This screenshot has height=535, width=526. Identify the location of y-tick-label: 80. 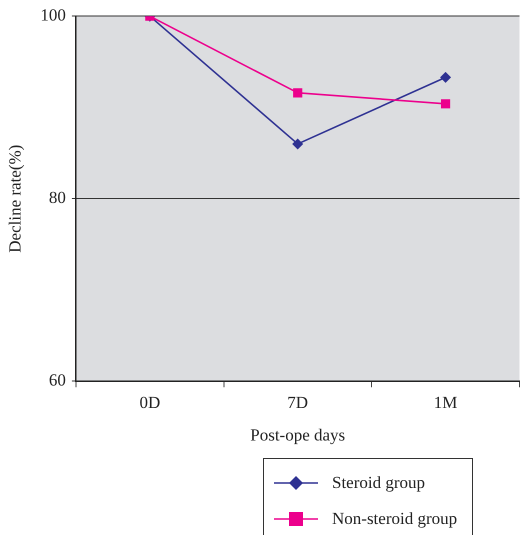
(57, 198).